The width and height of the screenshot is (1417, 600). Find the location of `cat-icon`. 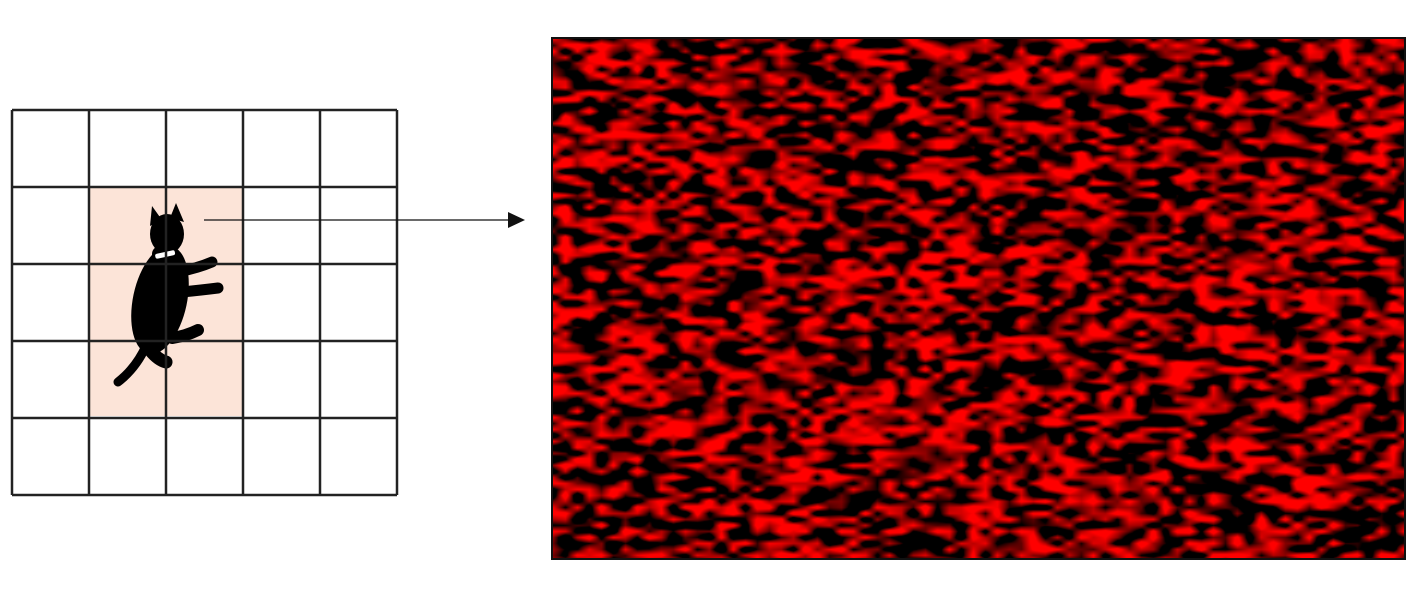

cat-icon is located at coordinates (168, 295).